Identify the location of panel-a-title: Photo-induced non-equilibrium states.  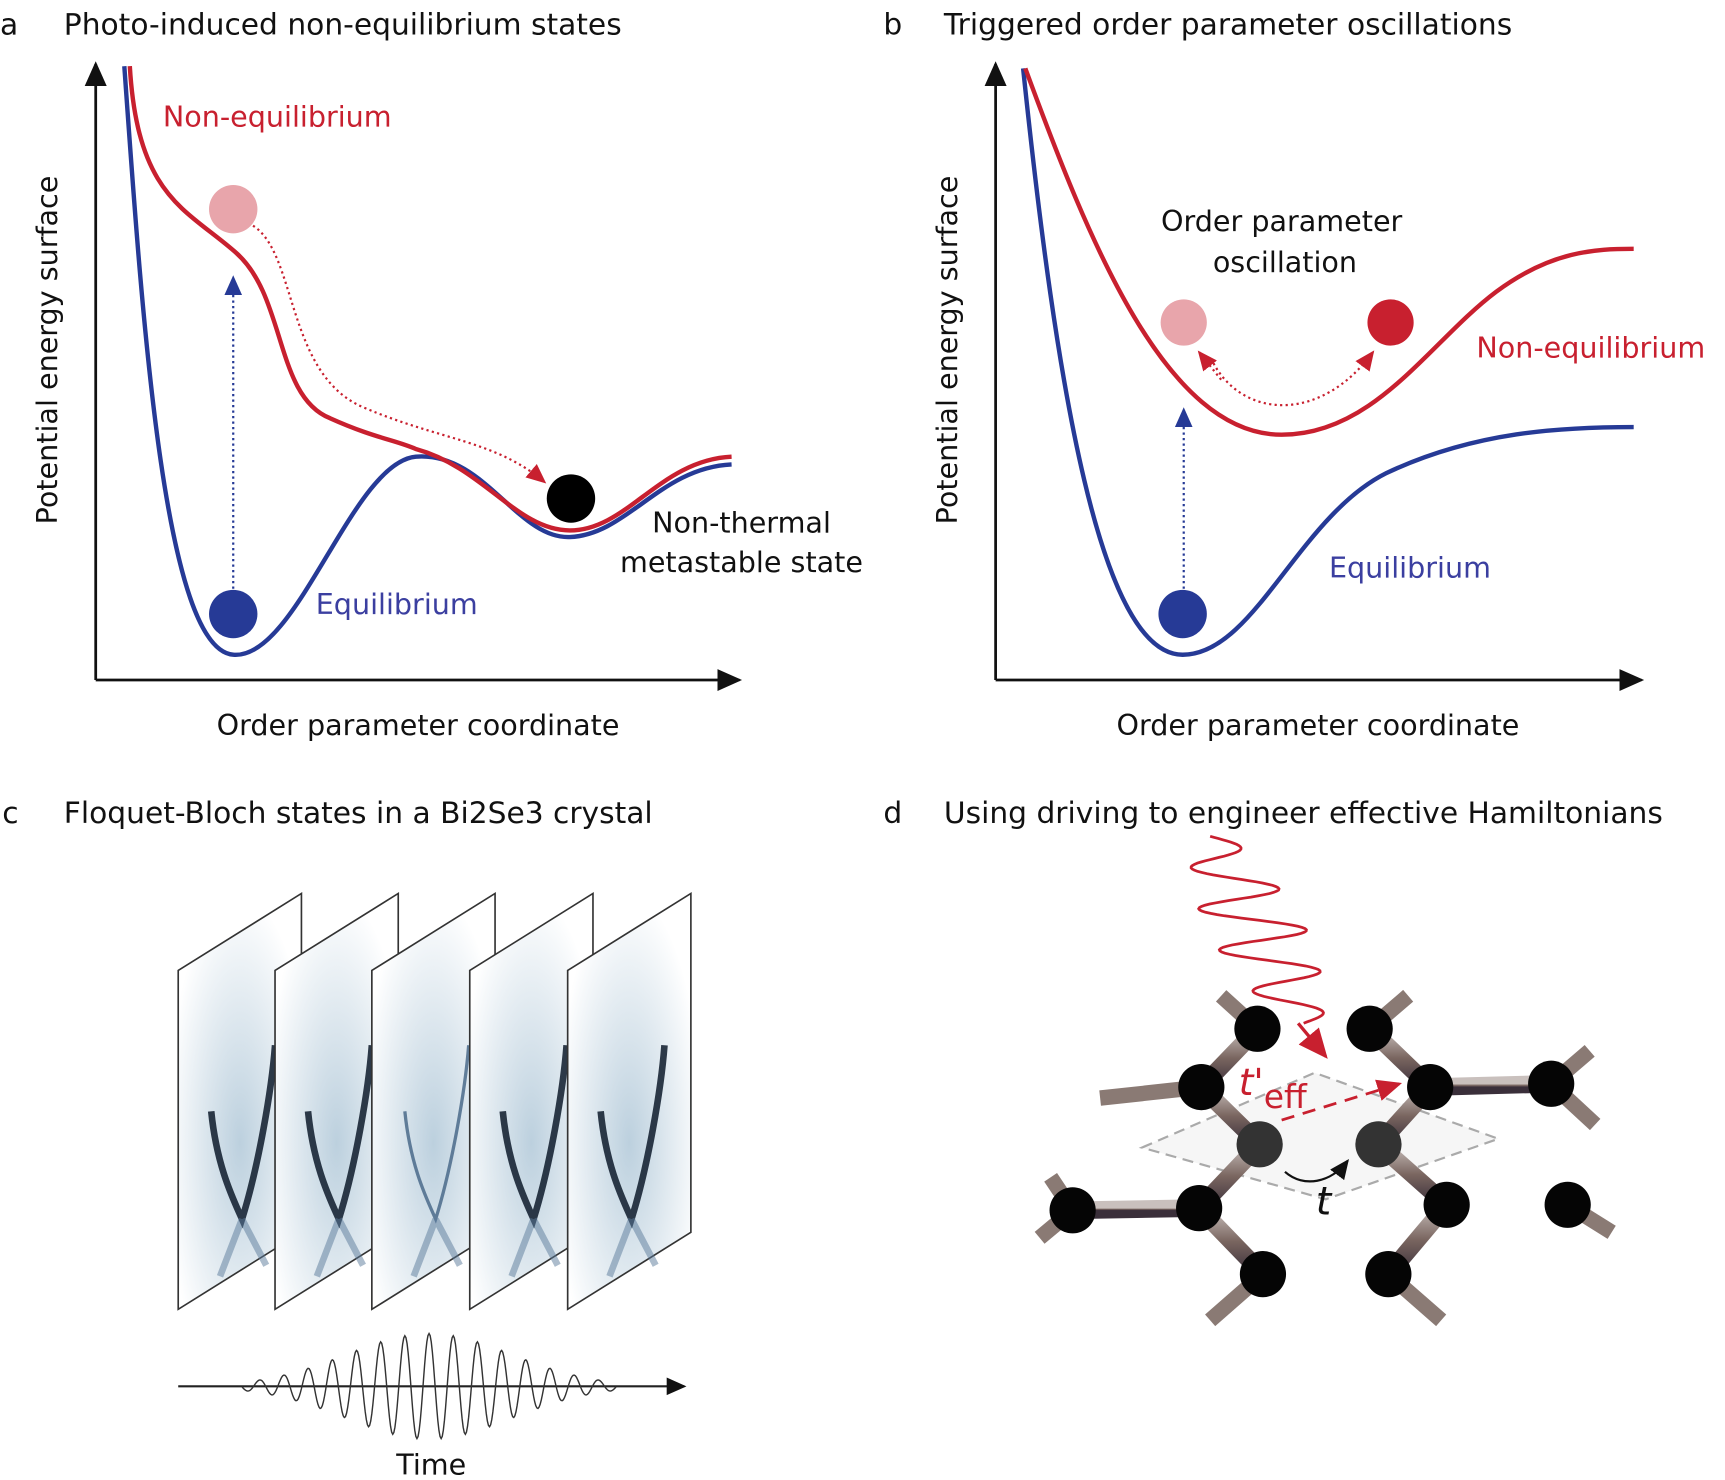
(343, 24).